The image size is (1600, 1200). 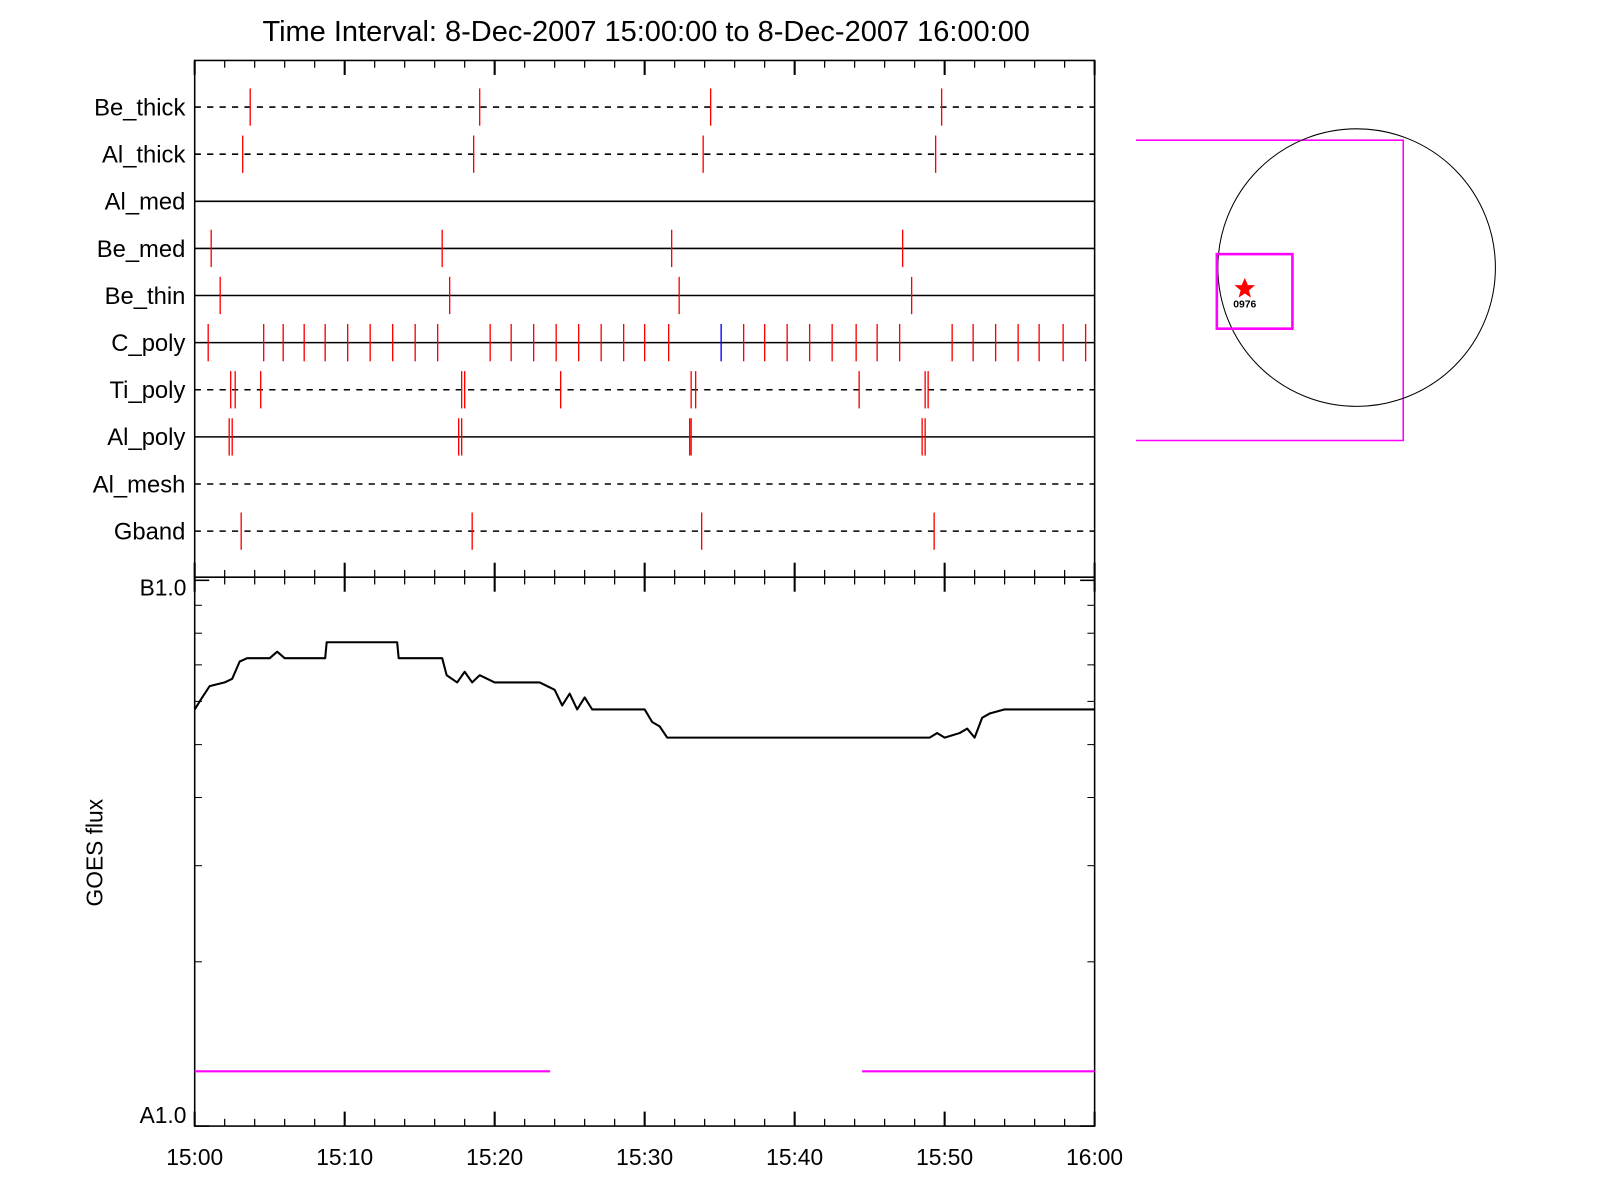 What do you see at coordinates (146, 437) in the screenshot?
I see `row-label: Al_poly` at bounding box center [146, 437].